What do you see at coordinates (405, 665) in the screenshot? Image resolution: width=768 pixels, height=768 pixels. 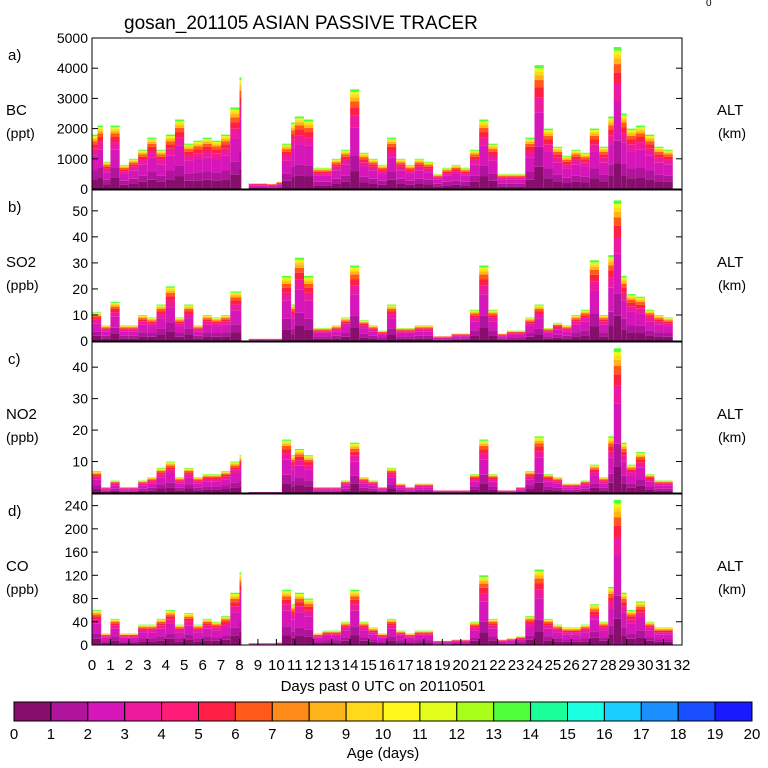 I see `x-tick-label: 17` at bounding box center [405, 665].